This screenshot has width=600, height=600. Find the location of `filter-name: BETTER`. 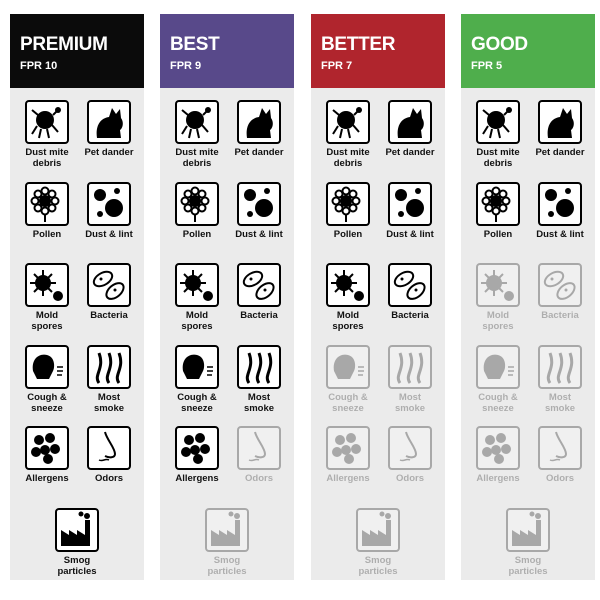

filter-name: BETTER is located at coordinates (358, 44).